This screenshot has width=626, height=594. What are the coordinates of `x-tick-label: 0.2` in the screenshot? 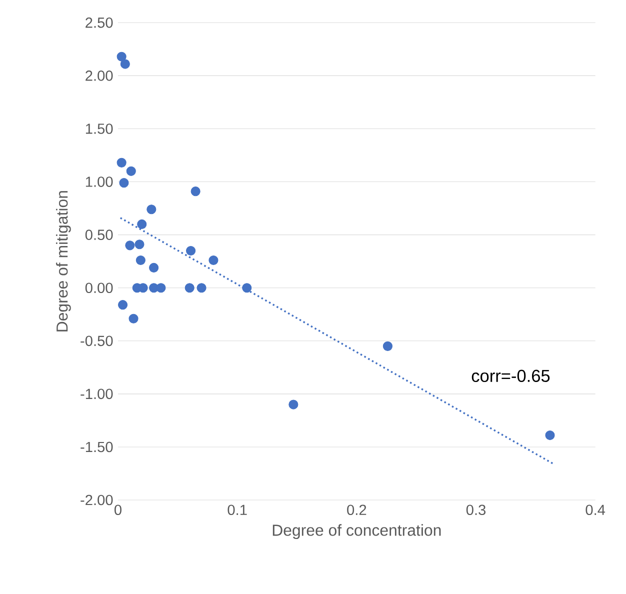 It's located at (356, 510).